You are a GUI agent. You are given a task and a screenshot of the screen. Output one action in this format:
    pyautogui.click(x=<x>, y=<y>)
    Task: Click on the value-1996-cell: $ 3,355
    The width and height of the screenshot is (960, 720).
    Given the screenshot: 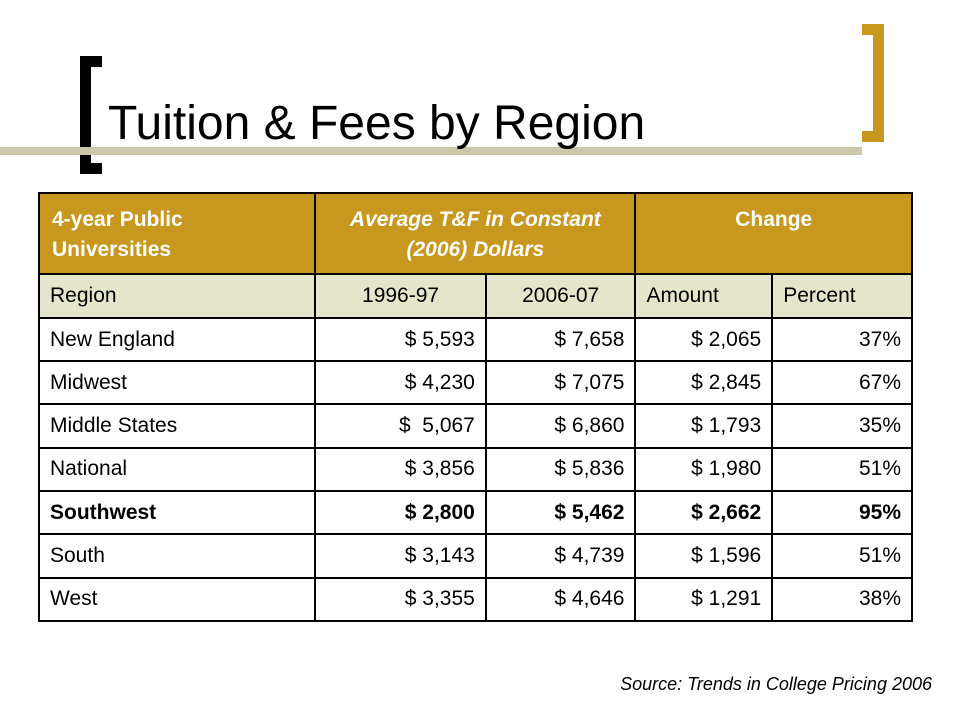 What is the action you would take?
    pyautogui.click(x=400, y=599)
    